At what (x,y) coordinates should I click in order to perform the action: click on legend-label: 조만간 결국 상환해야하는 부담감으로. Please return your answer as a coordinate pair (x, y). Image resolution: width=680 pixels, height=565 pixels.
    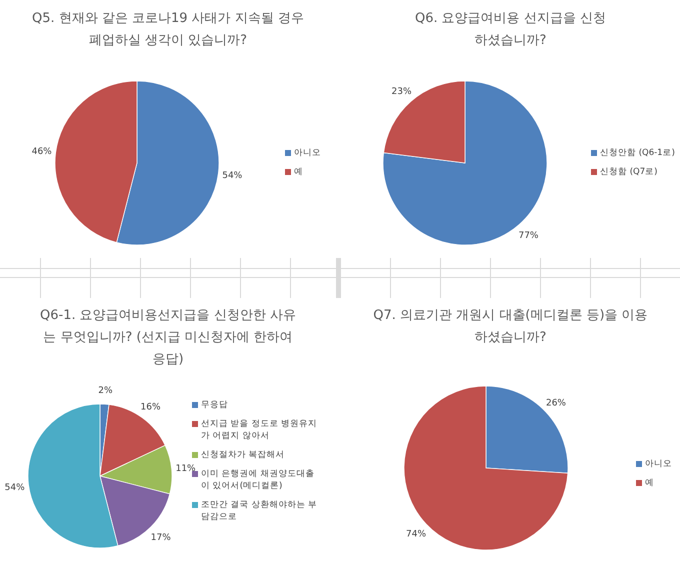
    Looking at the image, I should click on (259, 511).